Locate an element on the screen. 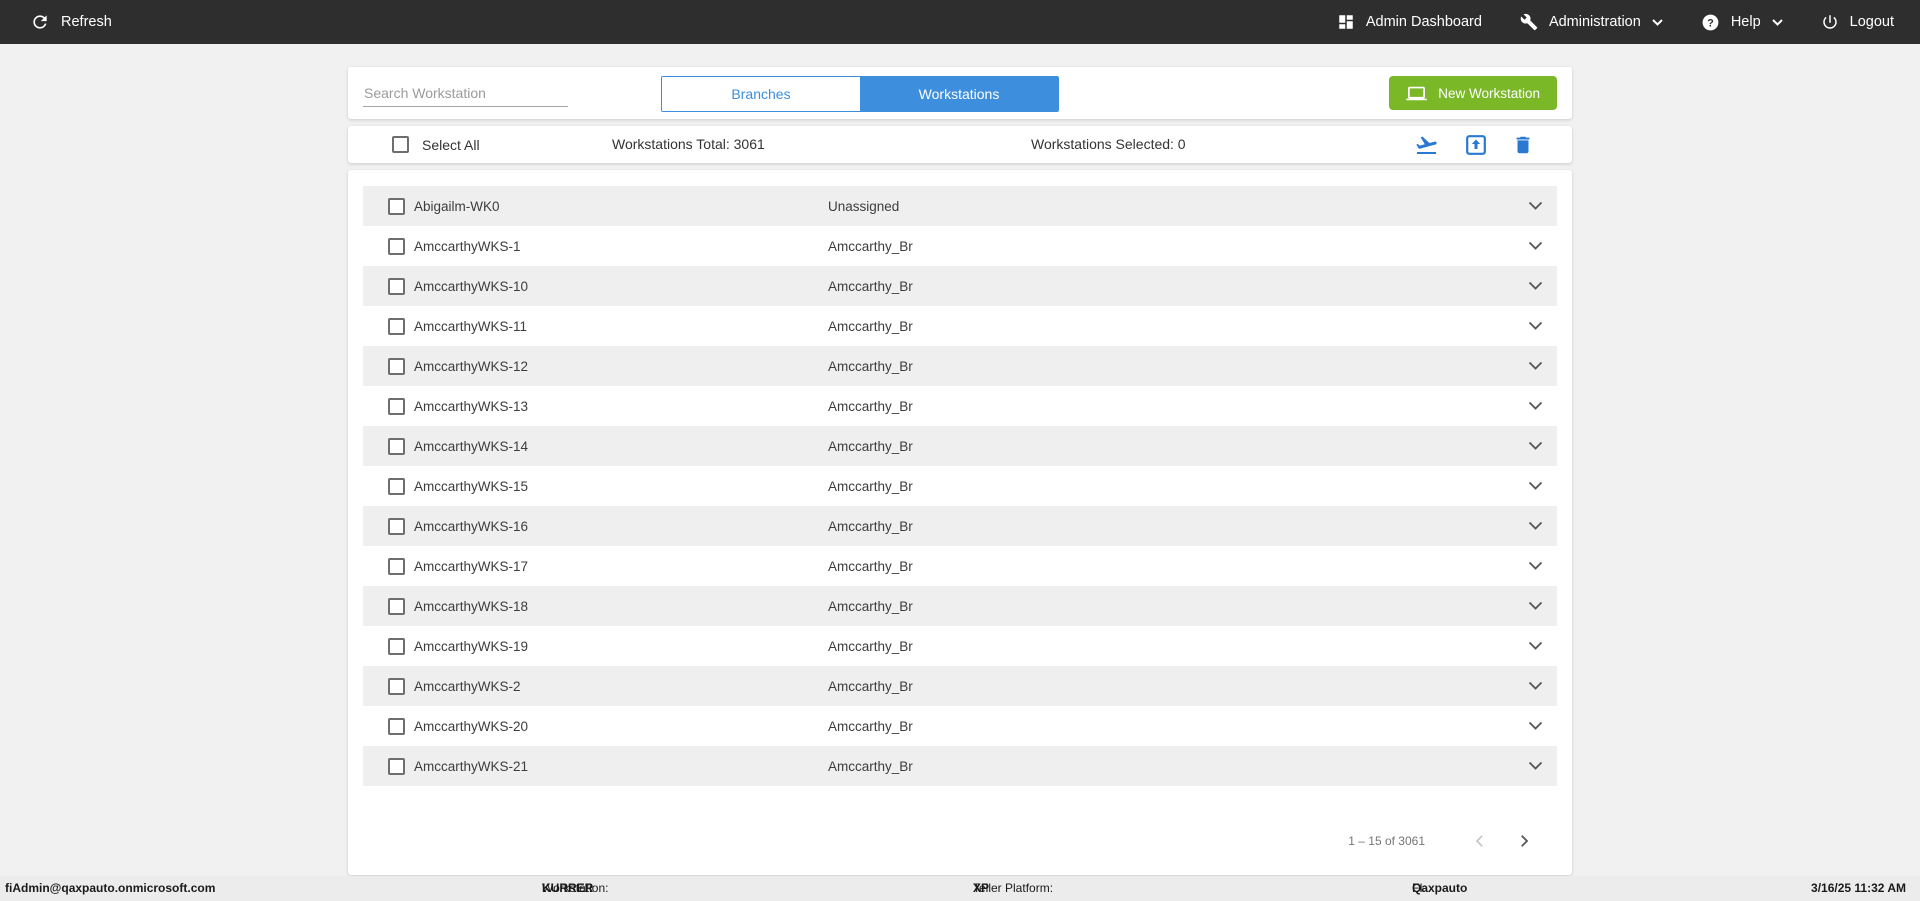 This screenshot has height=901, width=1920. status-workstation: Workstation: KURRER is located at coordinates (575, 888).